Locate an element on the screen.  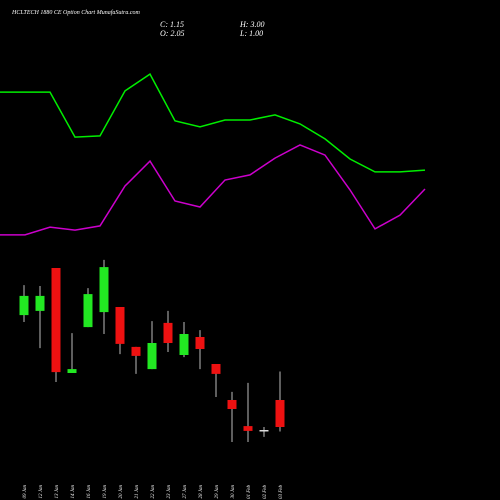
x-tick-label: 12 Jan is located at coordinates (41, 492).